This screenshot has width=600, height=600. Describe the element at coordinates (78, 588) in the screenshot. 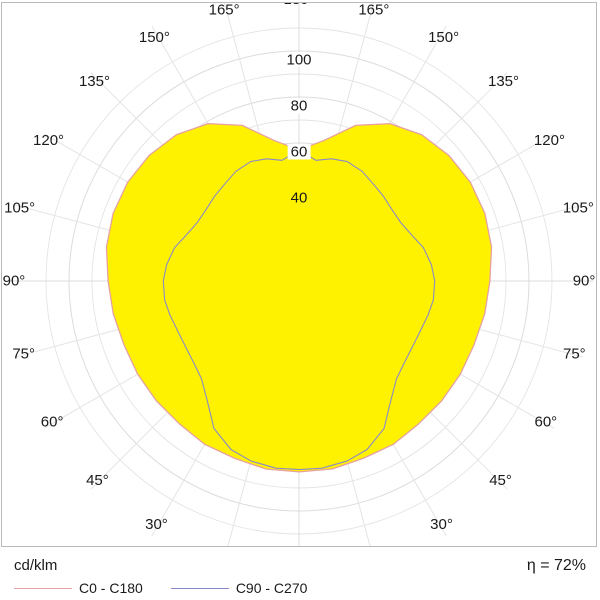

I see `legend-item-c0-c180: C0 - C180` at that location.